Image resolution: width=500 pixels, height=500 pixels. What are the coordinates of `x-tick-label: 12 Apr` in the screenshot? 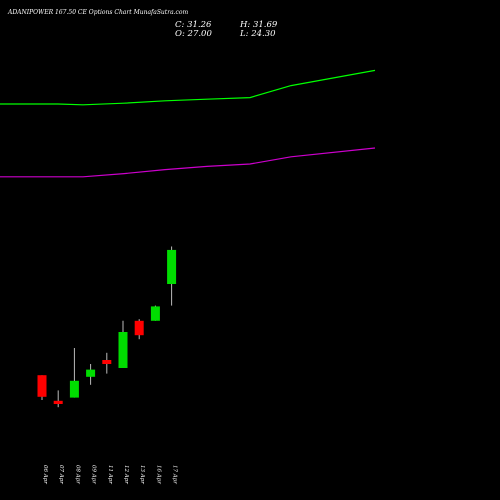 It's located at (126, 474).